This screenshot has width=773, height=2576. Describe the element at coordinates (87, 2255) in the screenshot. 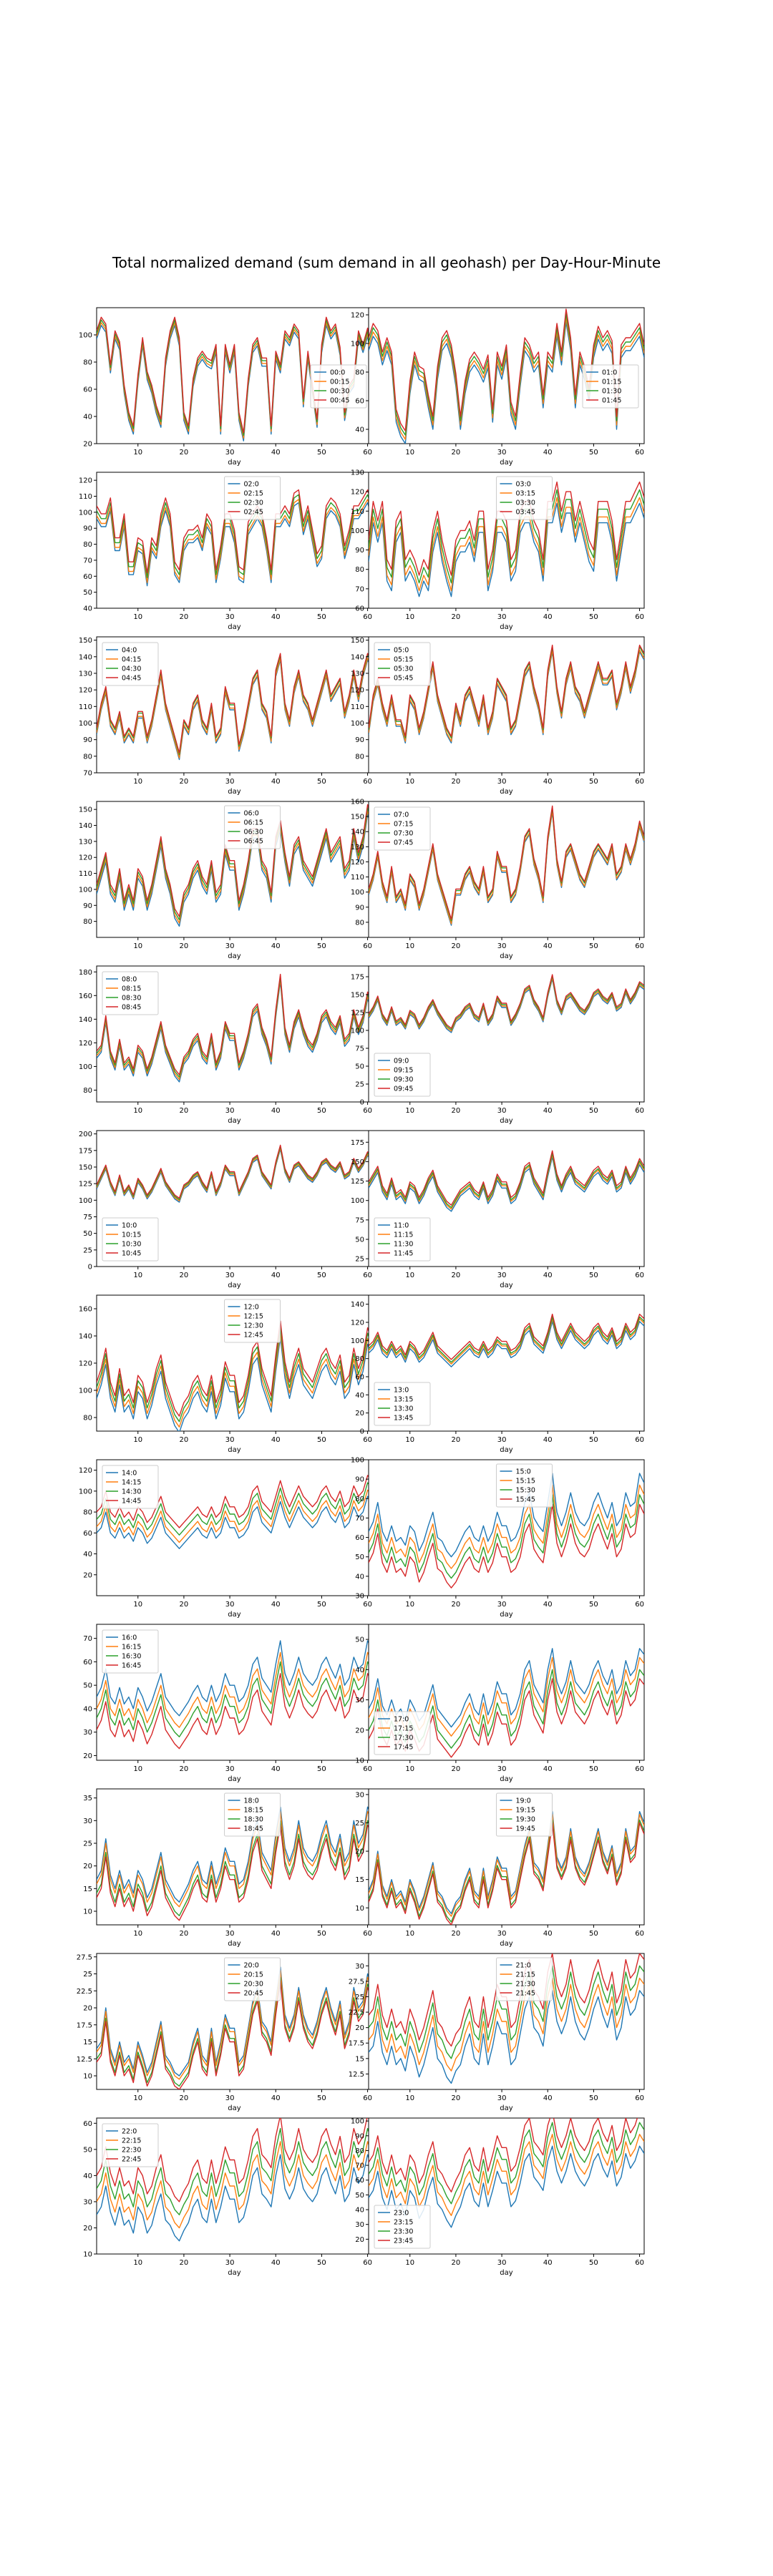

I see `y-tick-label: 10` at that location.